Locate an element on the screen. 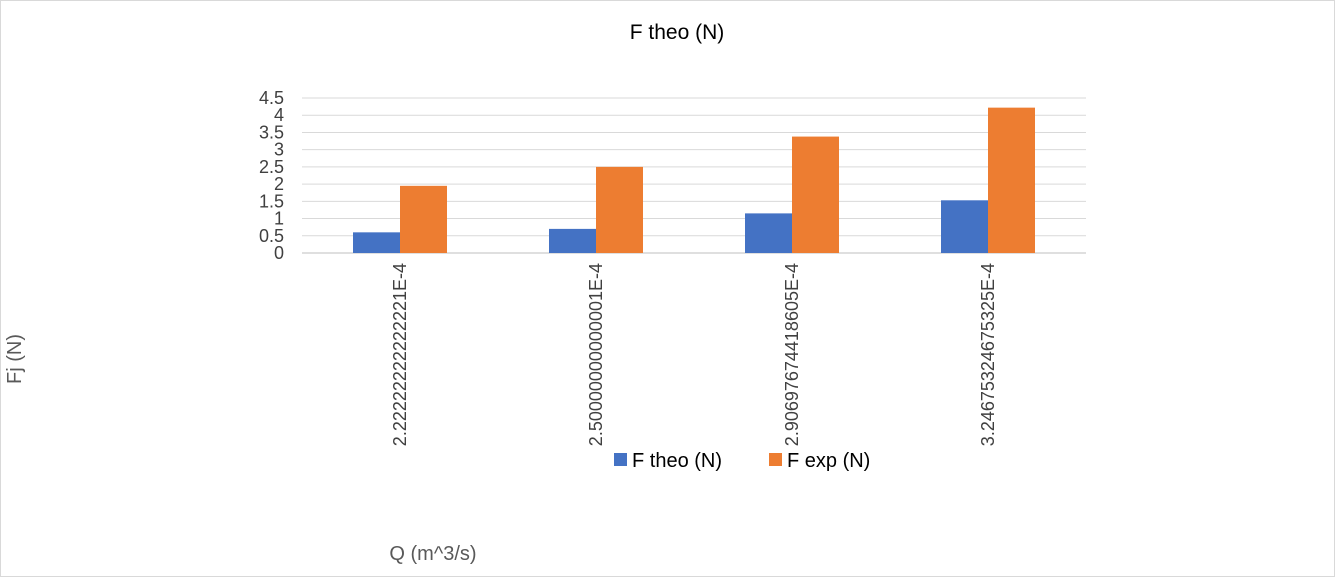  y-tick-label: 1.5 is located at coordinates (271, 201).